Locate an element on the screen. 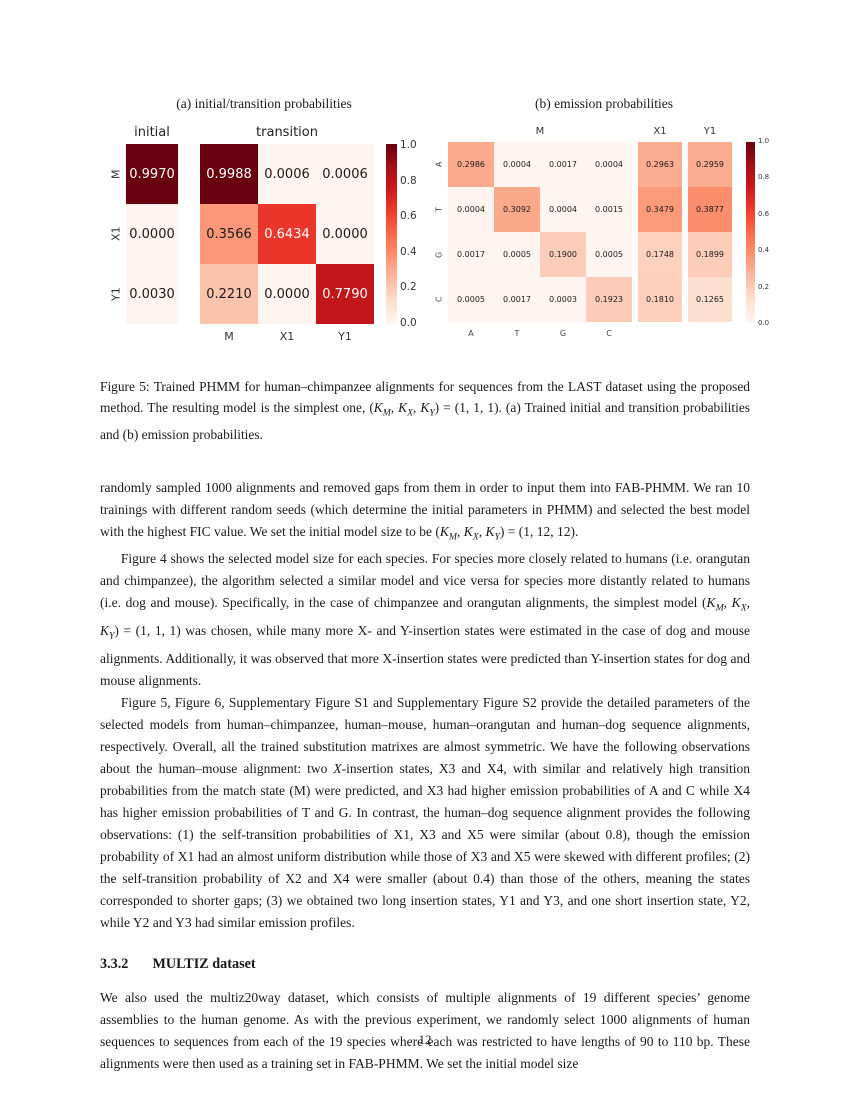  heatmap-cell: 0.3566 is located at coordinates (229, 234).